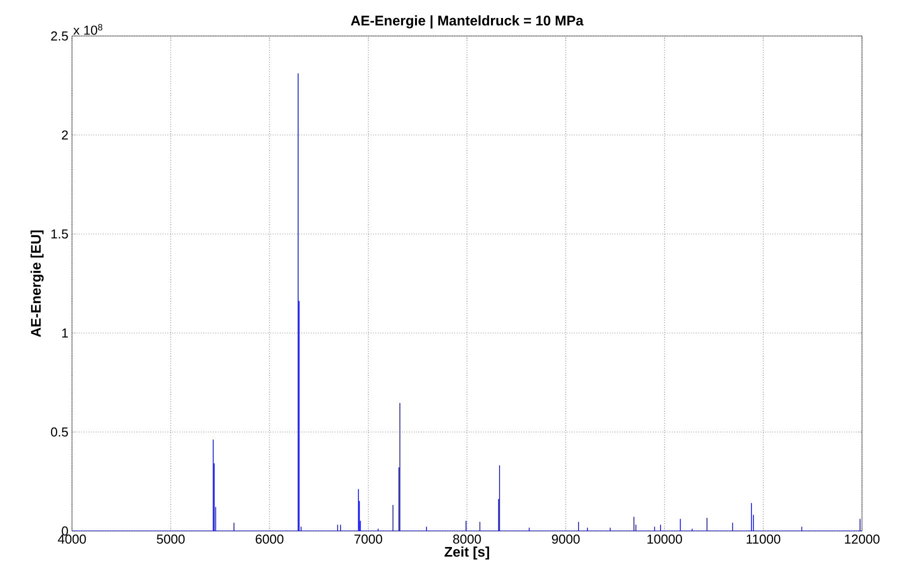 The height and width of the screenshot is (587, 901). I want to click on x-tick-label: 5000, so click(170, 539).